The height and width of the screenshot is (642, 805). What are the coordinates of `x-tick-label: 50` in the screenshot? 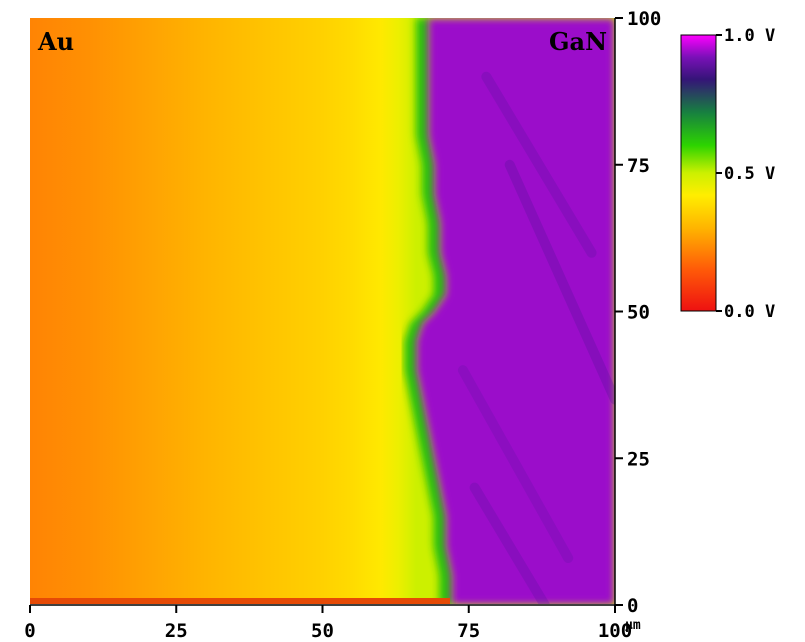 It's located at (322, 631).